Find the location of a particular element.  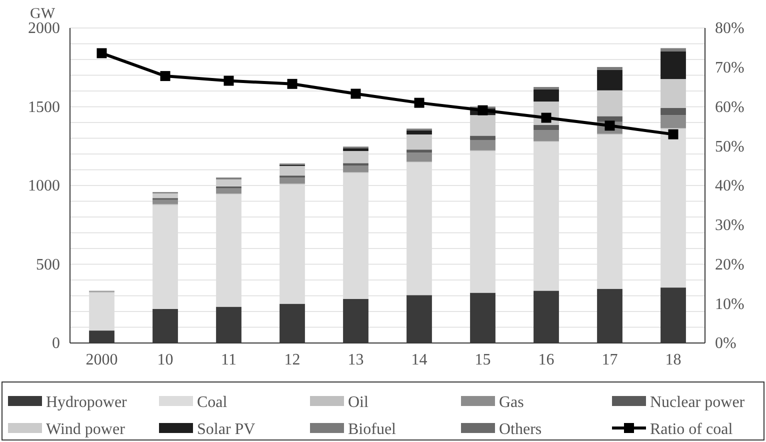

y-axis-title: GW is located at coordinates (43, 14).